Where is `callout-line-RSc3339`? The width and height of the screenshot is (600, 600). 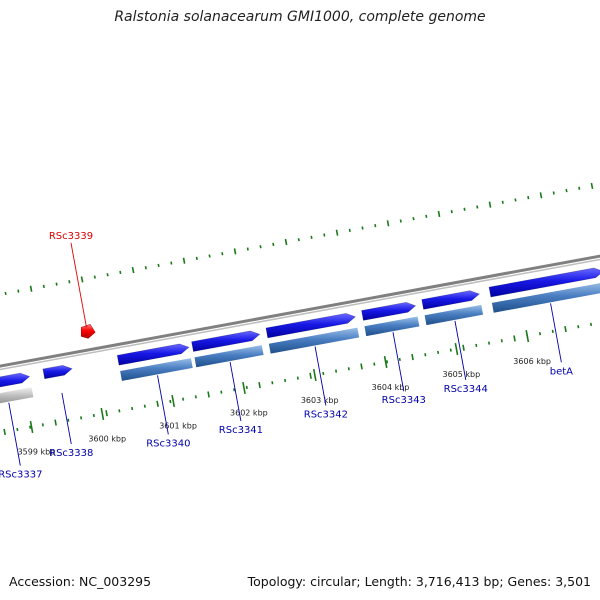 callout-line-RSc3339 is located at coordinates (78, 285).